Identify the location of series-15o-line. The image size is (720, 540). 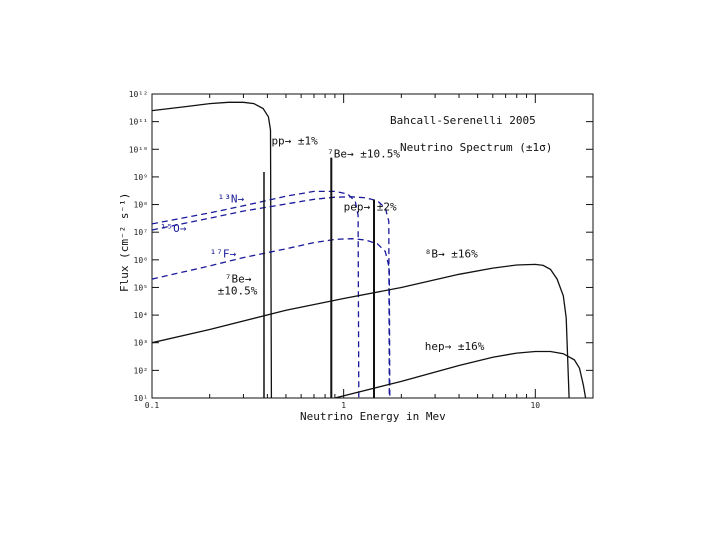
(271, 297).